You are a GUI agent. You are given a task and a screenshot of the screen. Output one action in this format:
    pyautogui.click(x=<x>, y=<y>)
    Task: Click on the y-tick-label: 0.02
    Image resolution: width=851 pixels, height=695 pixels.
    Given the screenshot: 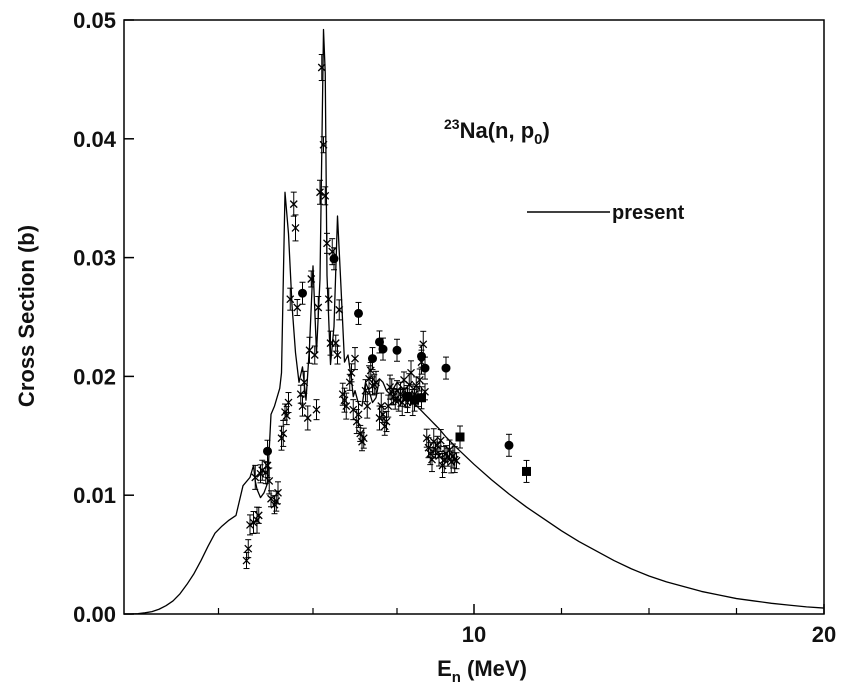 What is the action you would take?
    pyautogui.click(x=94, y=376)
    